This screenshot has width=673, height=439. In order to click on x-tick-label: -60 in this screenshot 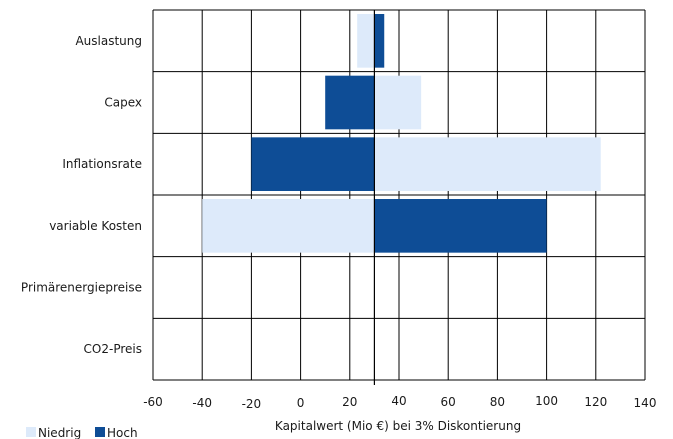, I will do `click(153, 402)`.